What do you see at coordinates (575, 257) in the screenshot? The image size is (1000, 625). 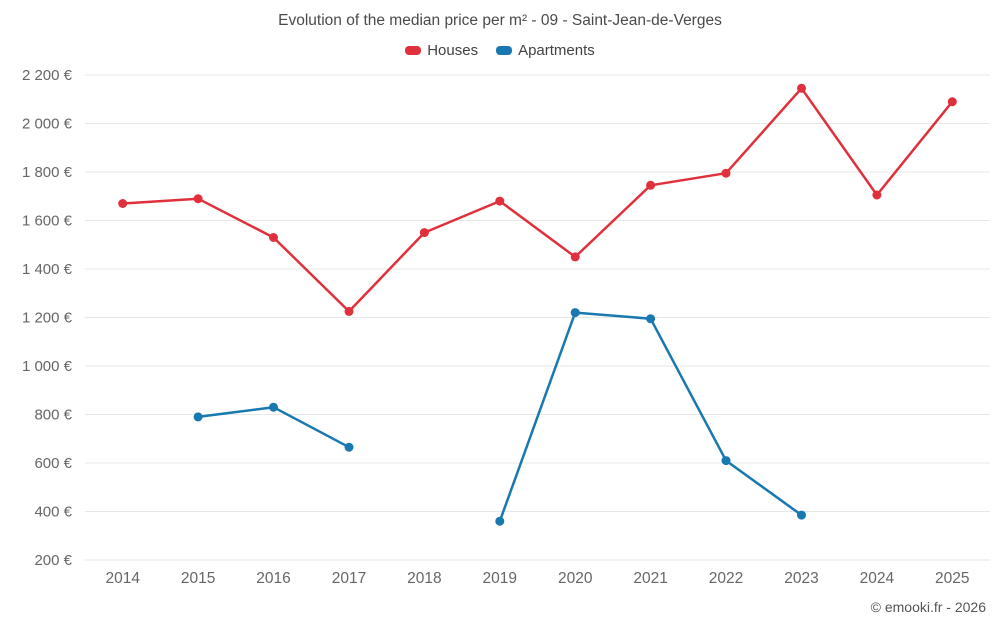 I see `data-point-houses-2020` at bounding box center [575, 257].